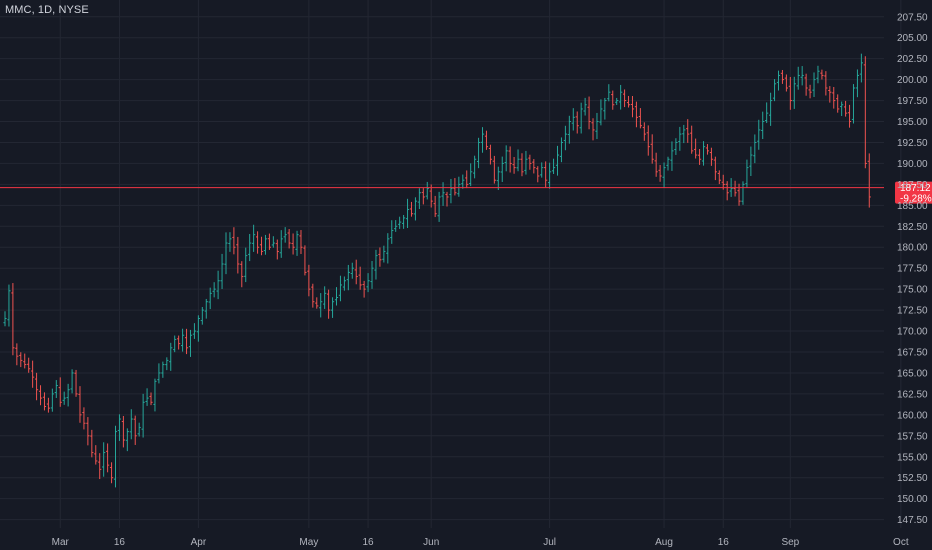 This screenshot has height=550, width=932. Describe the element at coordinates (492, 542) in the screenshot. I see `time-axis: Mar16AprMay16JunJulAug16SepOct17NovDec18` at that location.